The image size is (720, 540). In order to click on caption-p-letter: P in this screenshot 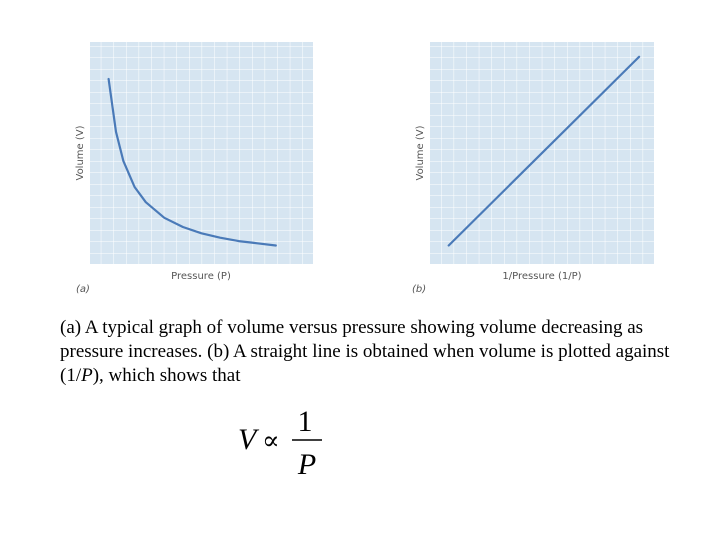, I will do `click(87, 375)`.